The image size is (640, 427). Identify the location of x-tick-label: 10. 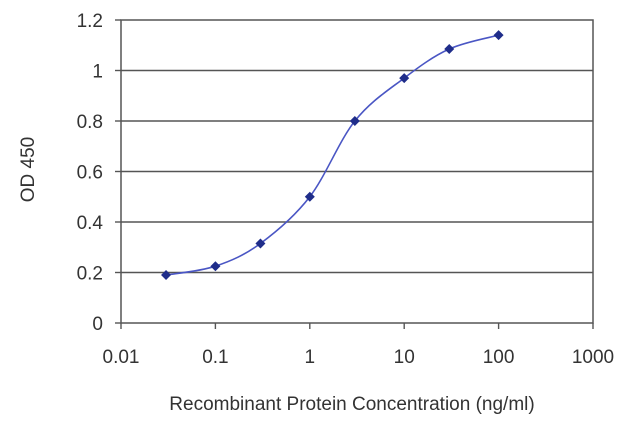
(404, 357).